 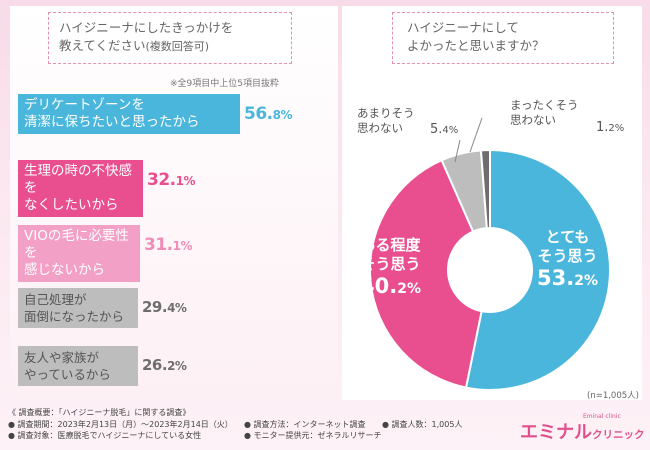 What do you see at coordinates (463, 27) in the screenshot?
I see `right-title-line1: ハイジニーナにして` at bounding box center [463, 27].